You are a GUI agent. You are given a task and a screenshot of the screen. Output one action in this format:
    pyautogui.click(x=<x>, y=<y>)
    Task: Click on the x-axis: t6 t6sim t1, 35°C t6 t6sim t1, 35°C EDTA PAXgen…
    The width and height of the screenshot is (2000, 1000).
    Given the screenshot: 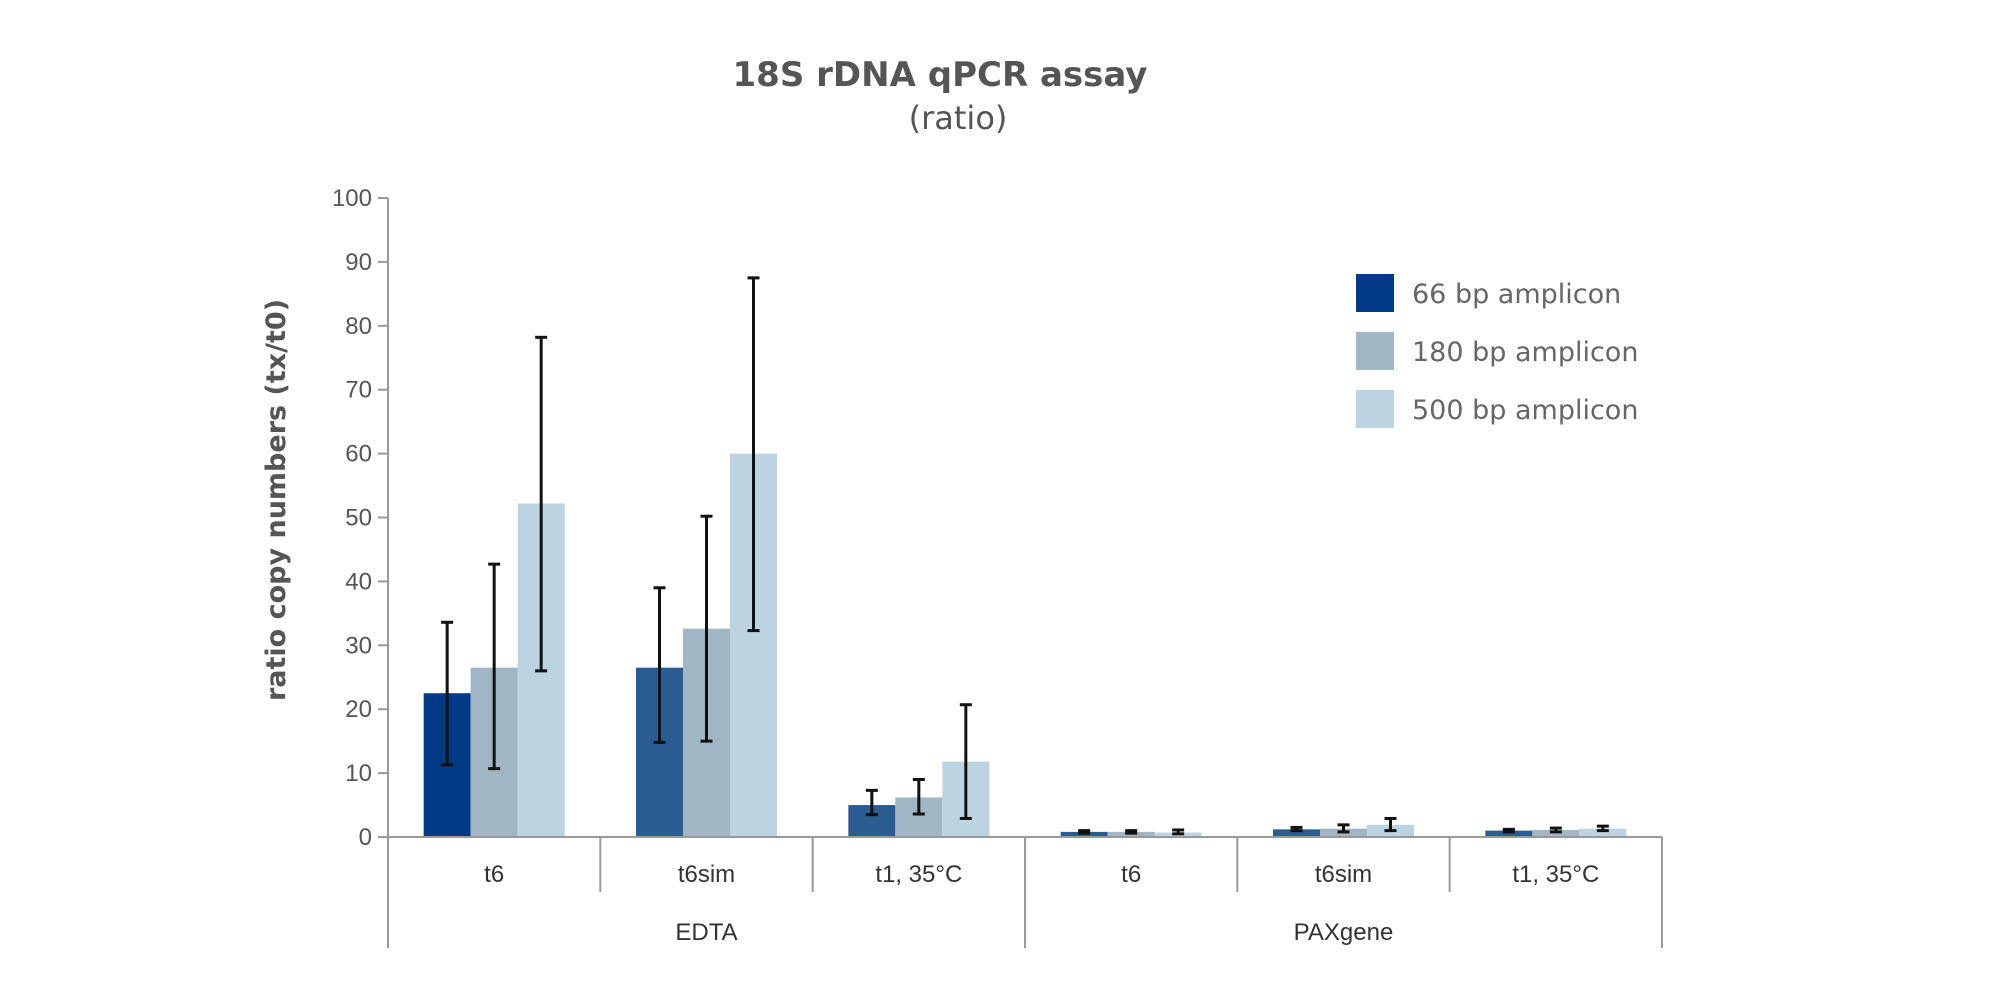 What is the action you would take?
    pyautogui.click(x=1025, y=892)
    